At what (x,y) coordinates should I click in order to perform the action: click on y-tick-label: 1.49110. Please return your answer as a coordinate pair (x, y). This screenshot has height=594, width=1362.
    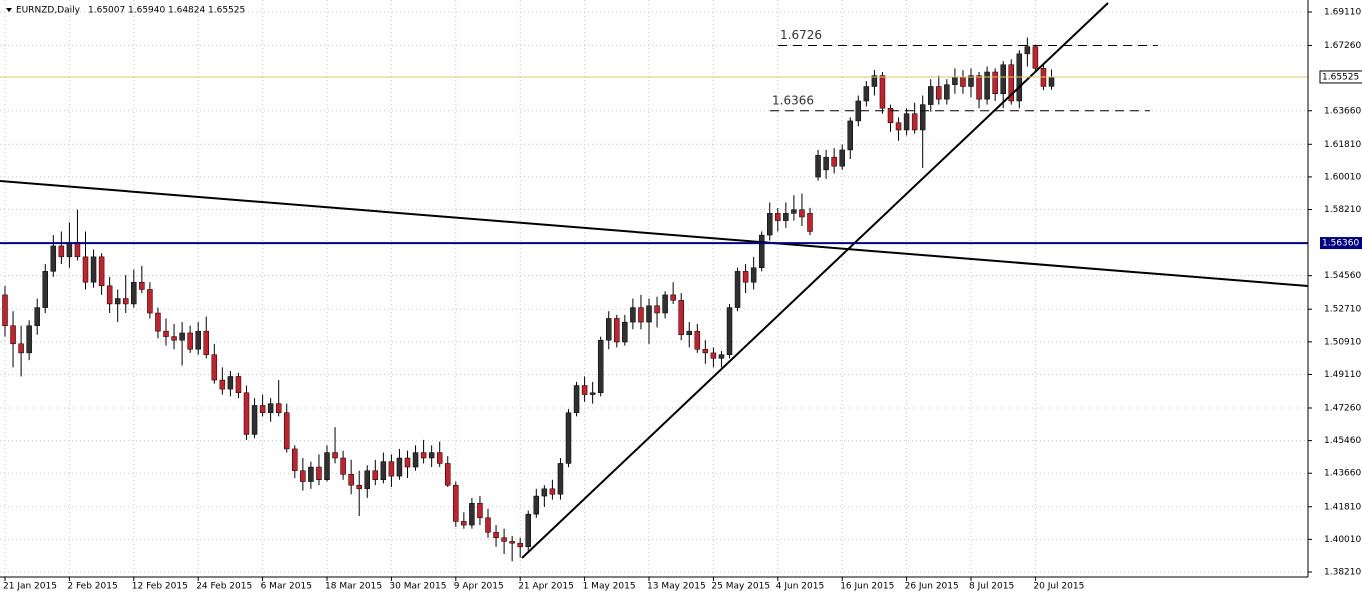
    Looking at the image, I should click on (1342, 375).